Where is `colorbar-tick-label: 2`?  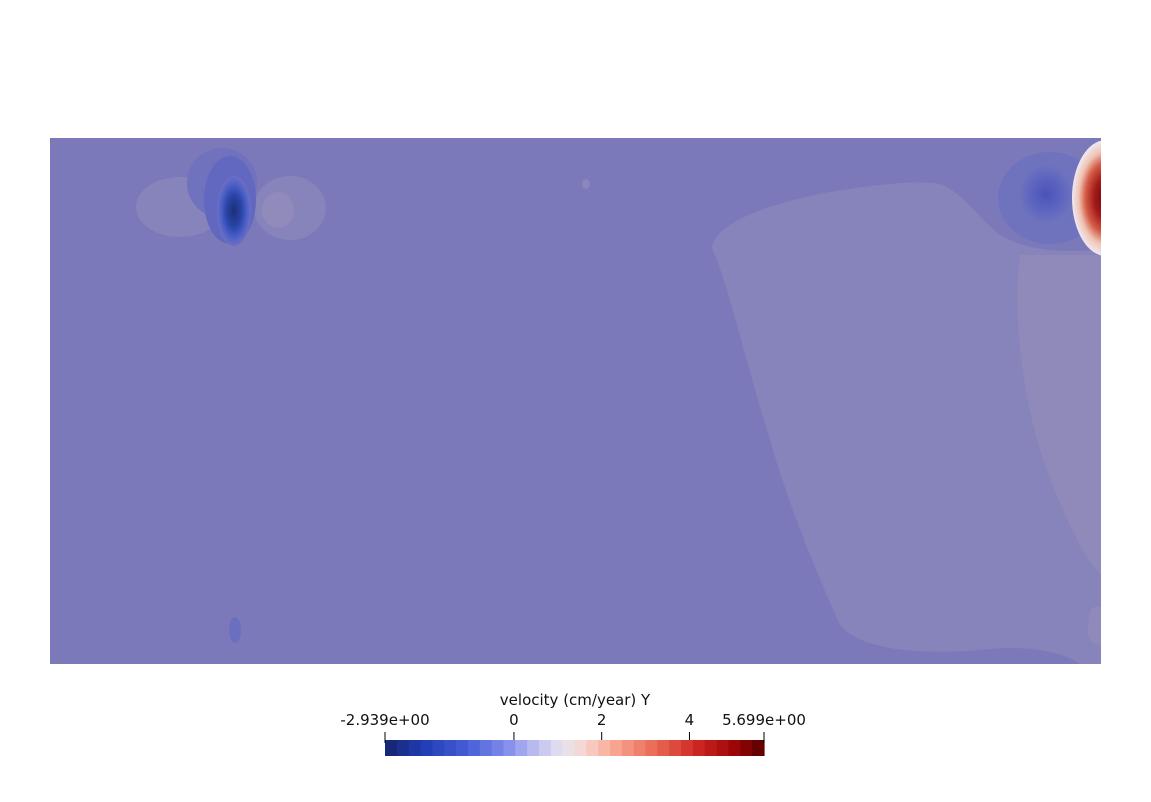 colorbar-tick-label: 2 is located at coordinates (602, 720).